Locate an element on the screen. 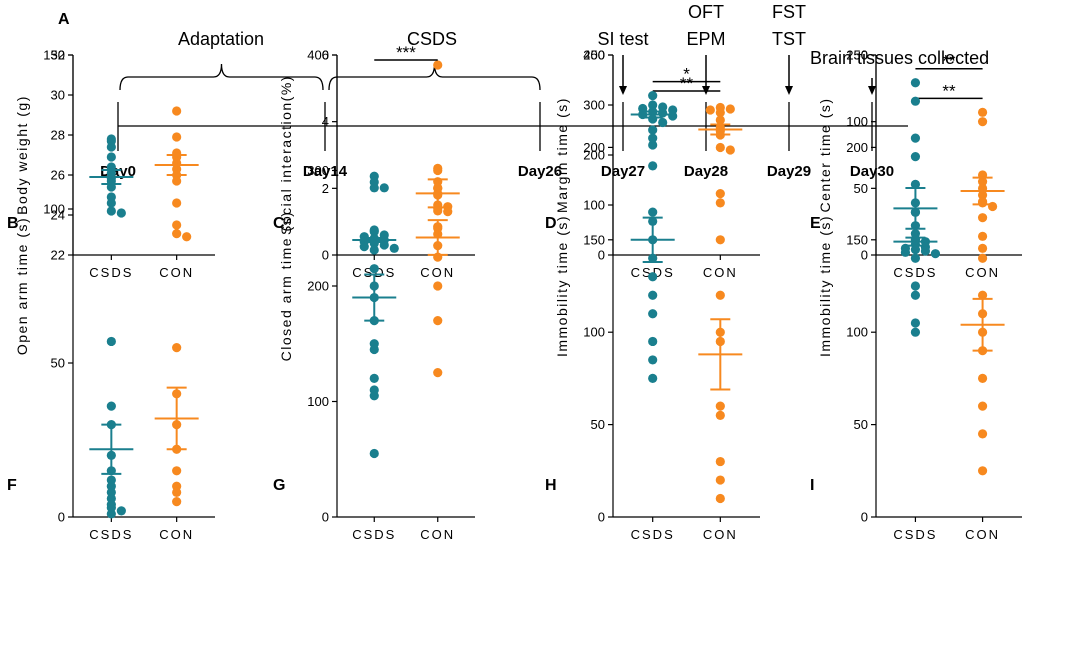 The width and height of the screenshot is (1084, 665). event-label: OFT is located at coordinates (706, 12).